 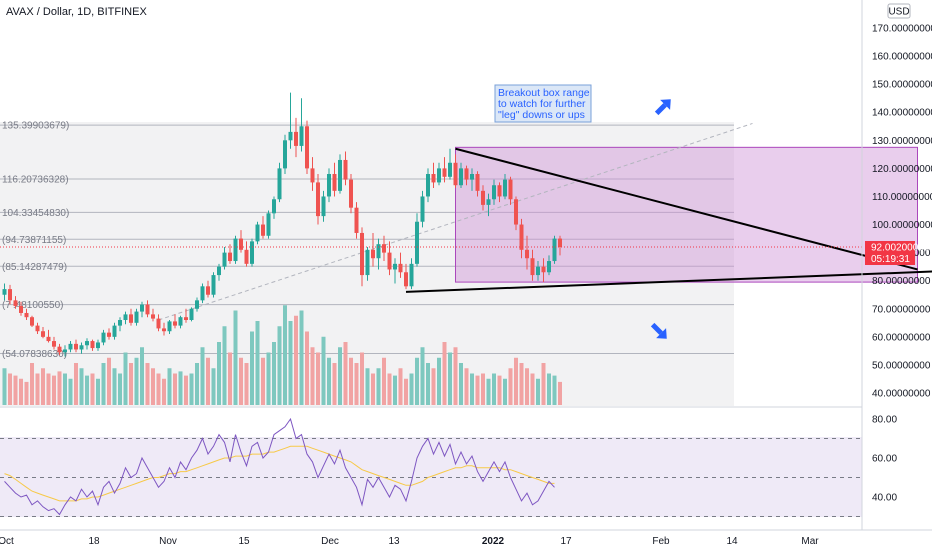 What do you see at coordinates (902, 29) in the screenshot?
I see `price-axis-label: 170.00000000` at bounding box center [902, 29].